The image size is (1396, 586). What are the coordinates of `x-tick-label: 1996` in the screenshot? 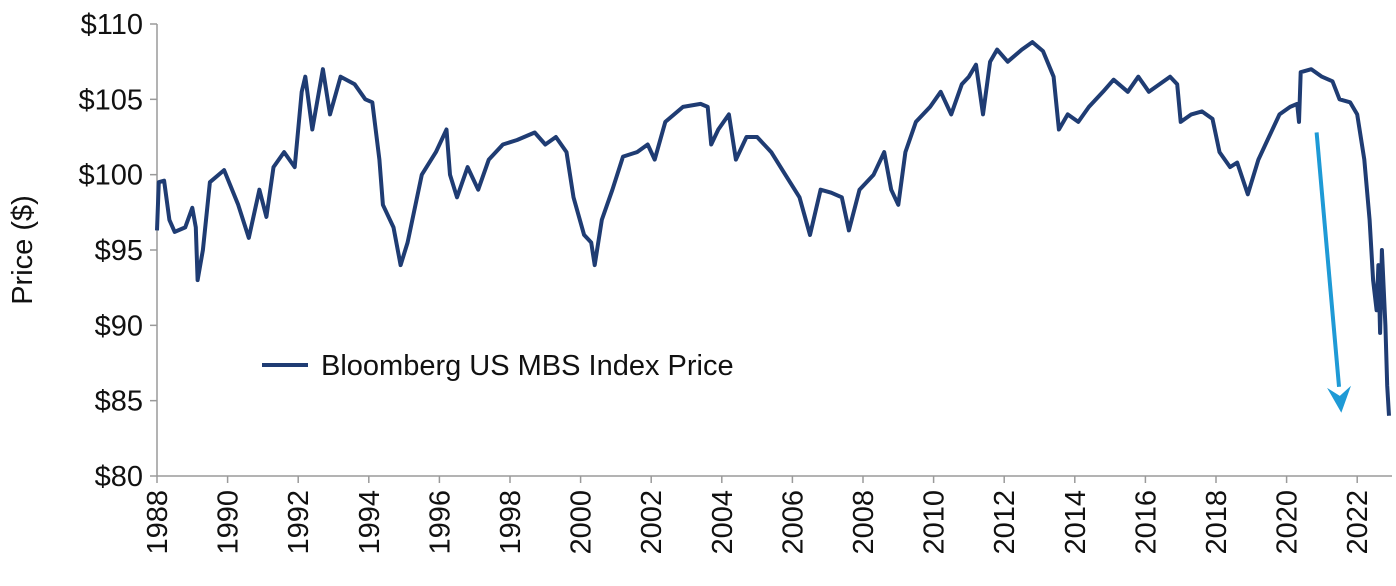 It's located at (440, 522).